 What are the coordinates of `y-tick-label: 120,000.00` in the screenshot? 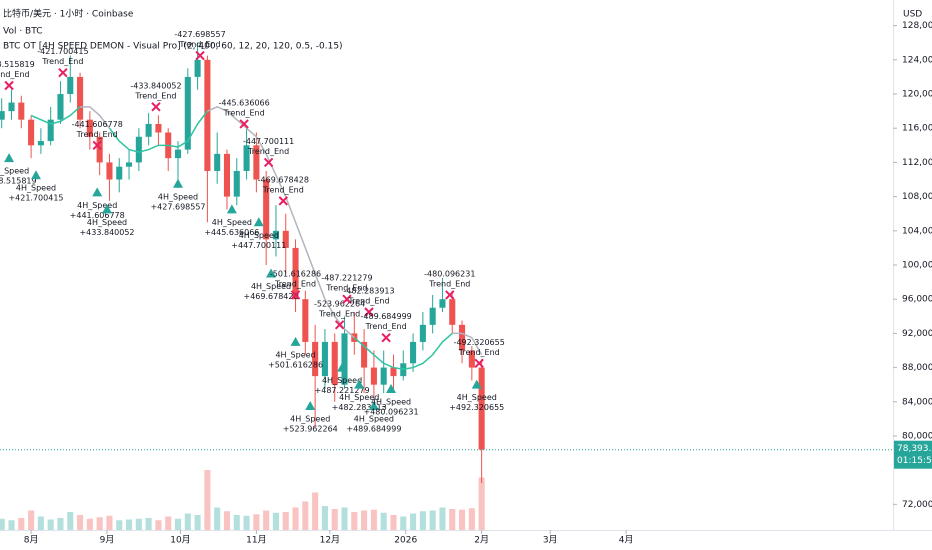 It's located at (917, 95).